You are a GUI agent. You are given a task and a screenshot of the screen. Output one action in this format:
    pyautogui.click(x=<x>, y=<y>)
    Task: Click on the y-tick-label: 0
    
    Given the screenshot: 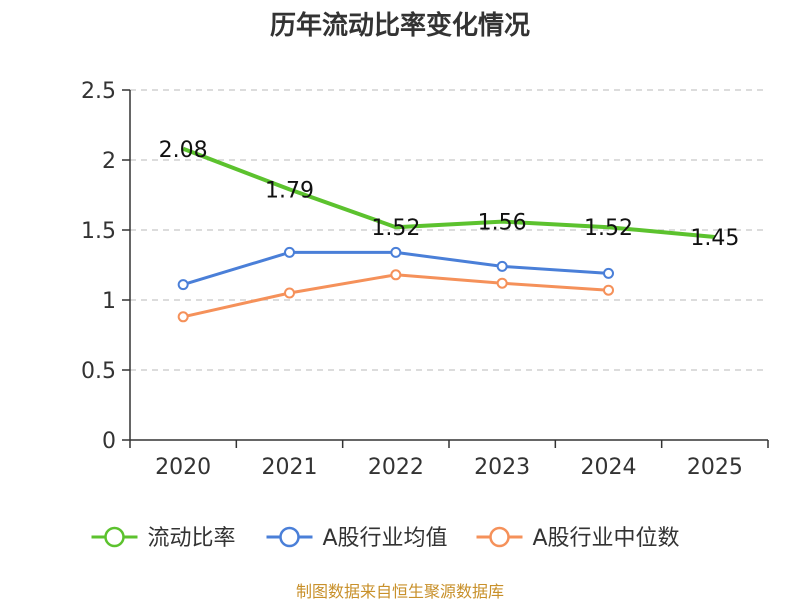 What is the action you would take?
    pyautogui.click(x=109, y=441)
    